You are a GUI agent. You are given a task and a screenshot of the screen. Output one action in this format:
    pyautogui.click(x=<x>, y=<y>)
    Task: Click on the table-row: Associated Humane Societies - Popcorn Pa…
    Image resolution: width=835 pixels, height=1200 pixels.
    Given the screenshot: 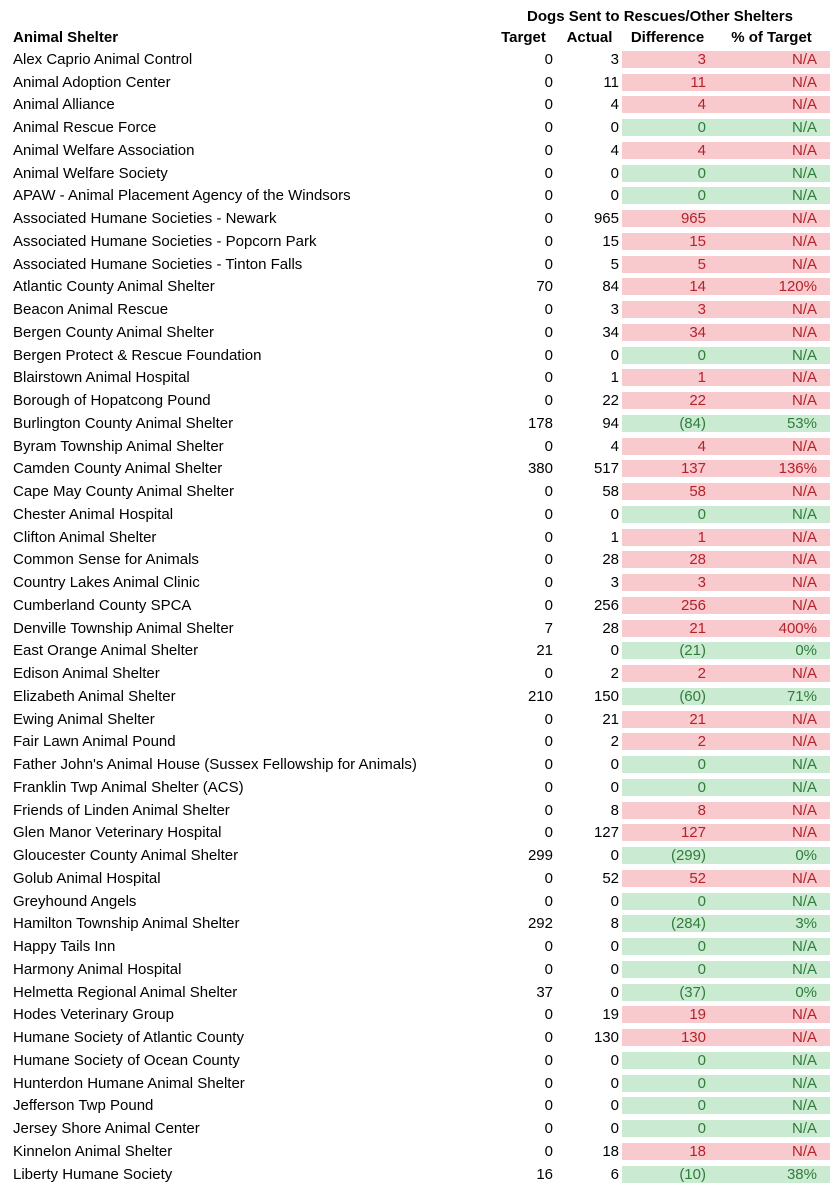 What is the action you would take?
    pyautogui.click(x=415, y=241)
    